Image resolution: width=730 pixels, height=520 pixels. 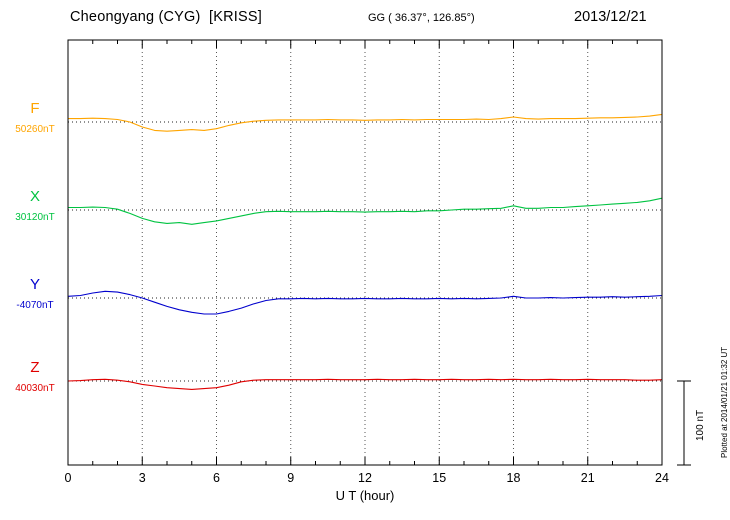 What do you see at coordinates (216, 478) in the screenshot?
I see `x-tick-label-6: 6` at bounding box center [216, 478].